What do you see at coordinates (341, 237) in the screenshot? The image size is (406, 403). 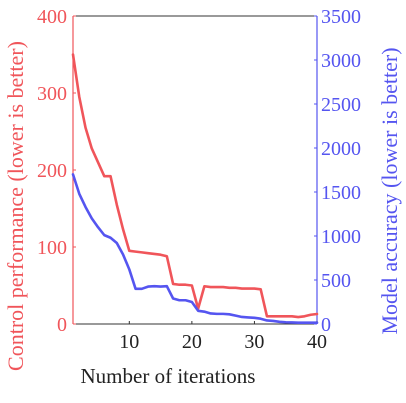 I see `right-tick-label: 1000` at bounding box center [341, 237].